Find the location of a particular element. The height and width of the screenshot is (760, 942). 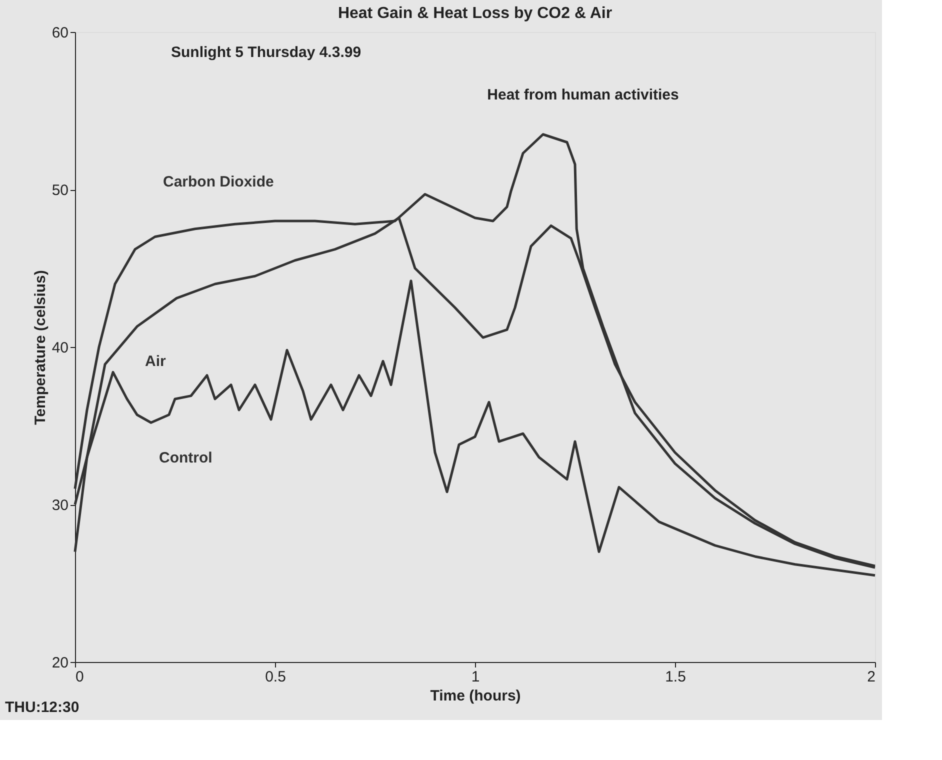

x-tick-label: 1 is located at coordinates (475, 677).